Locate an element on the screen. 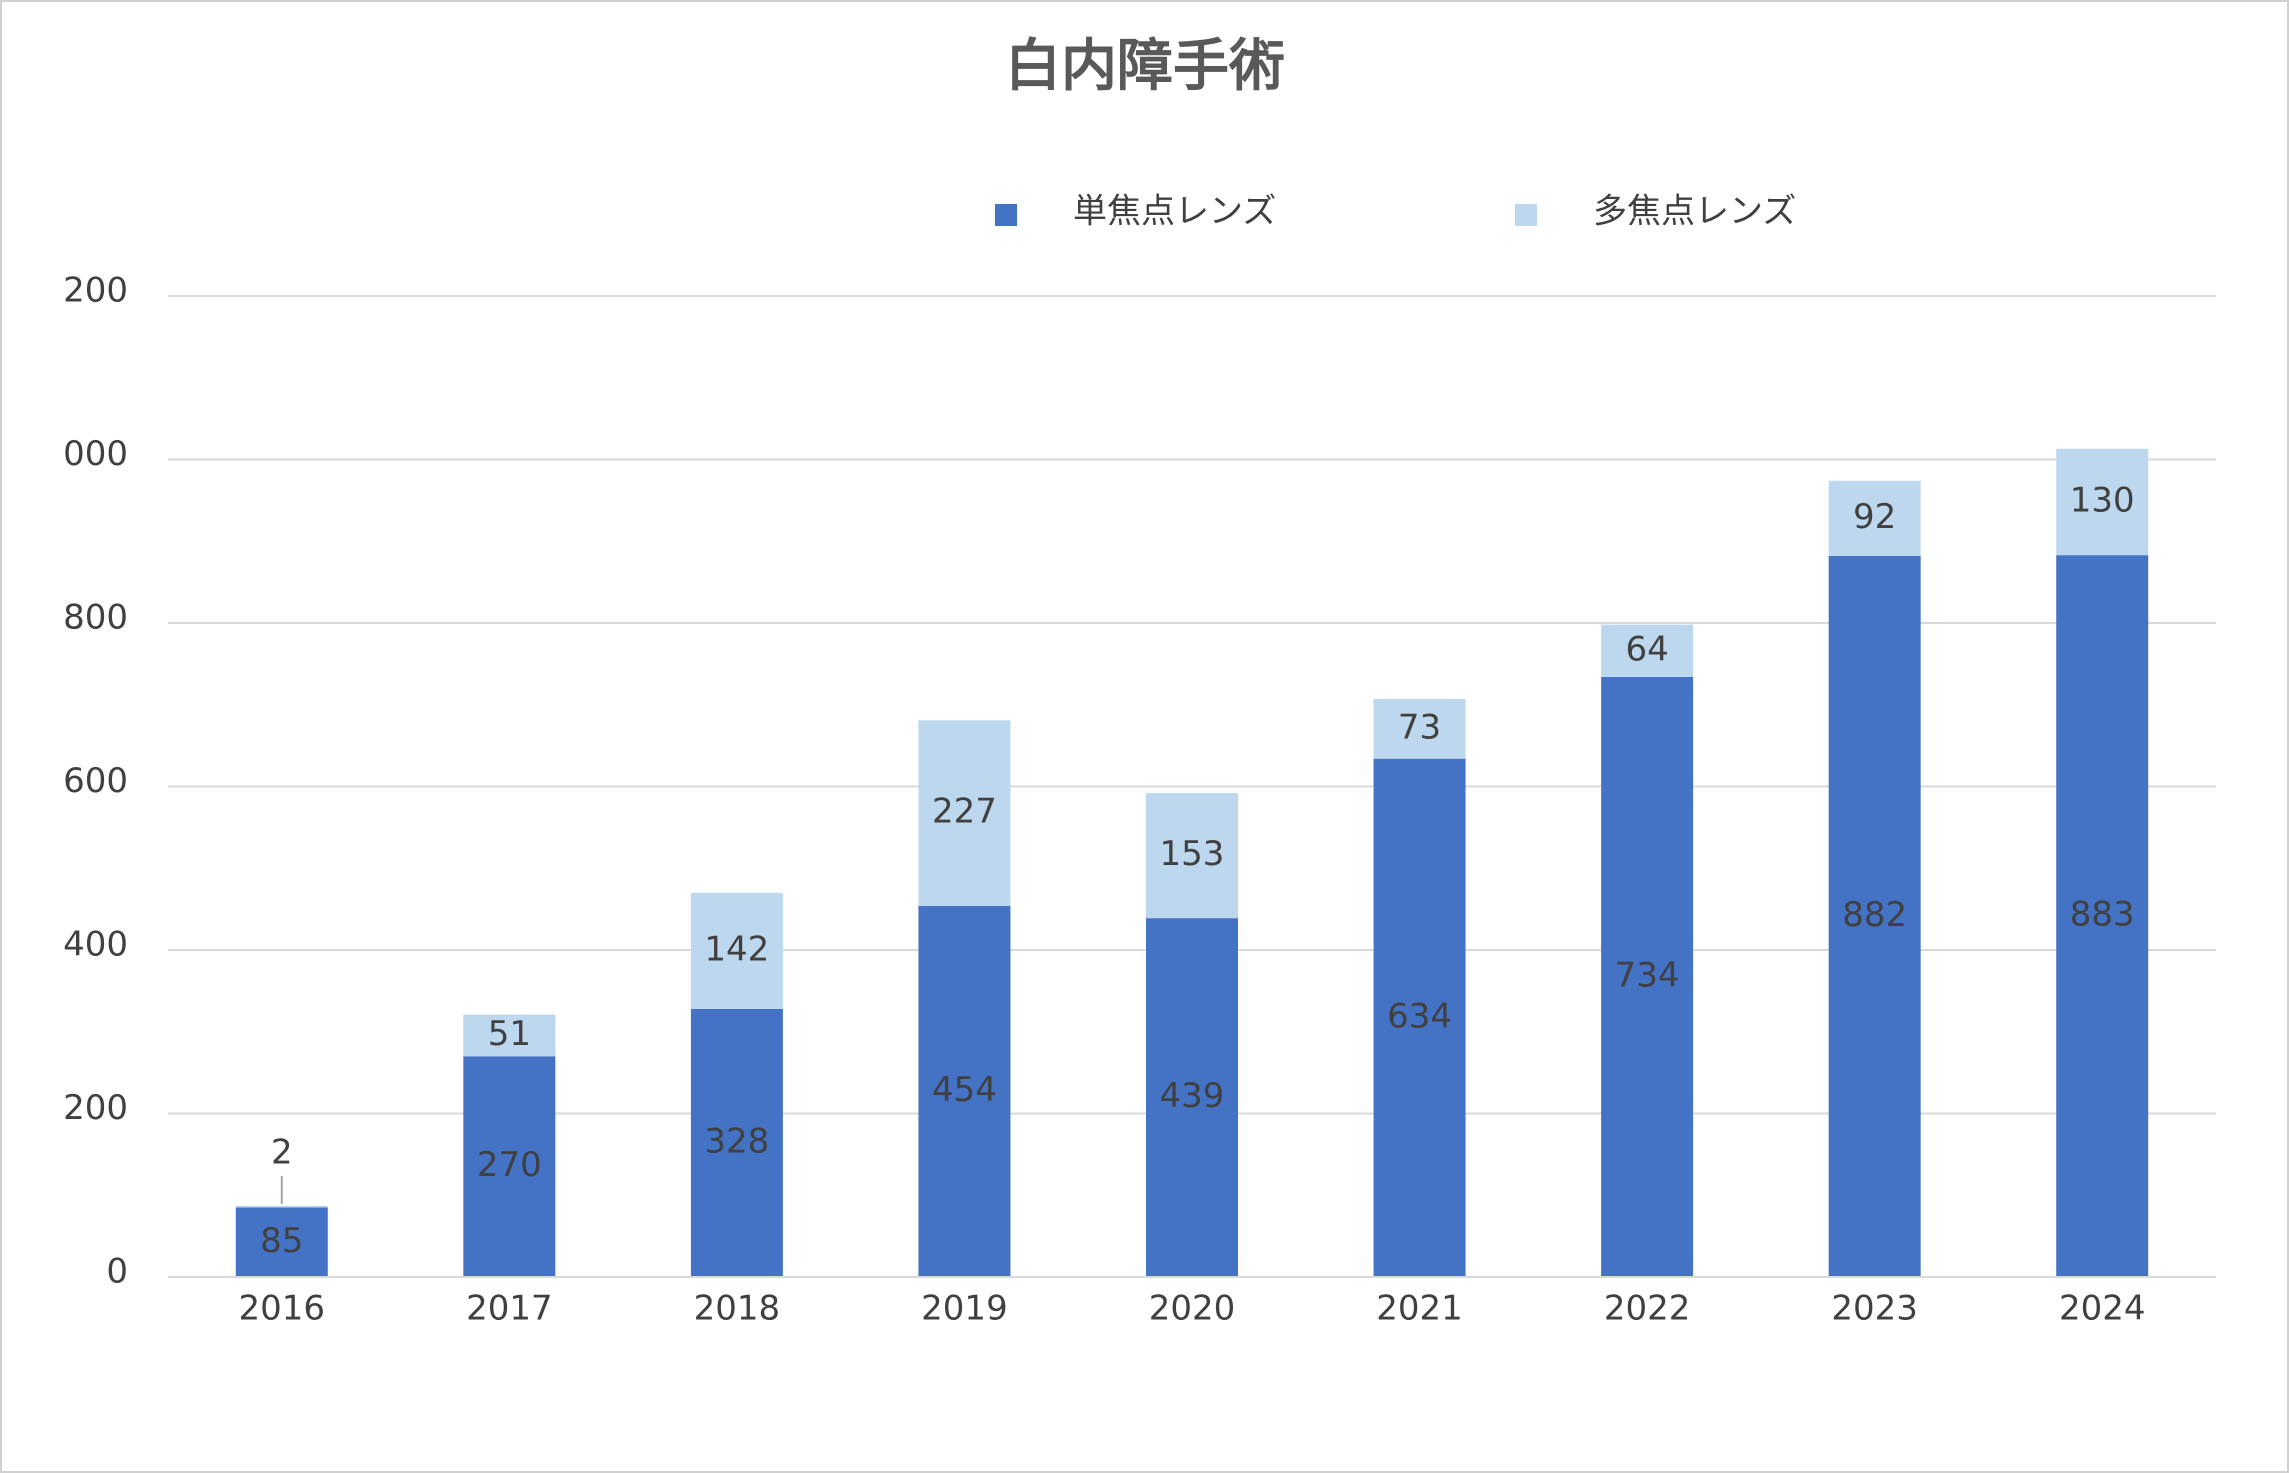  x-tick-label: 2021 is located at coordinates (1419, 1309).